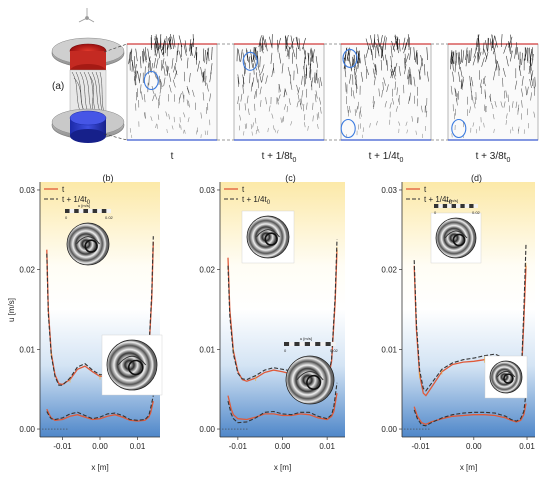 This screenshot has height=477, width=550. What do you see at coordinates (476, 178) in the screenshot?
I see `panel-label: (d)` at bounding box center [476, 178].